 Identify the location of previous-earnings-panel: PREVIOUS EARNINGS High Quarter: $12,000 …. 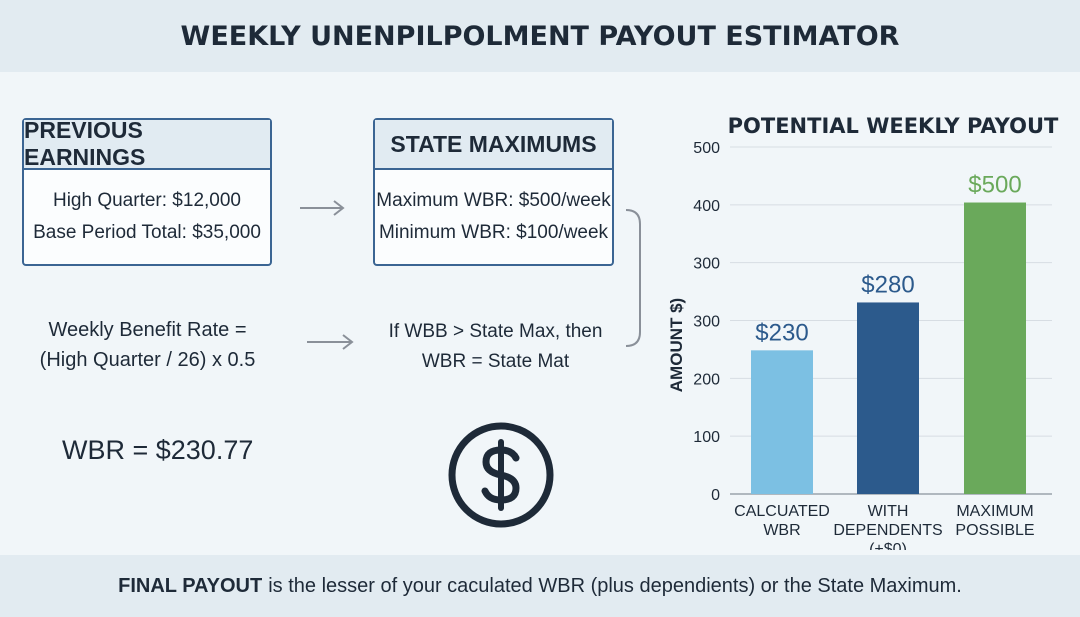
(147, 191).